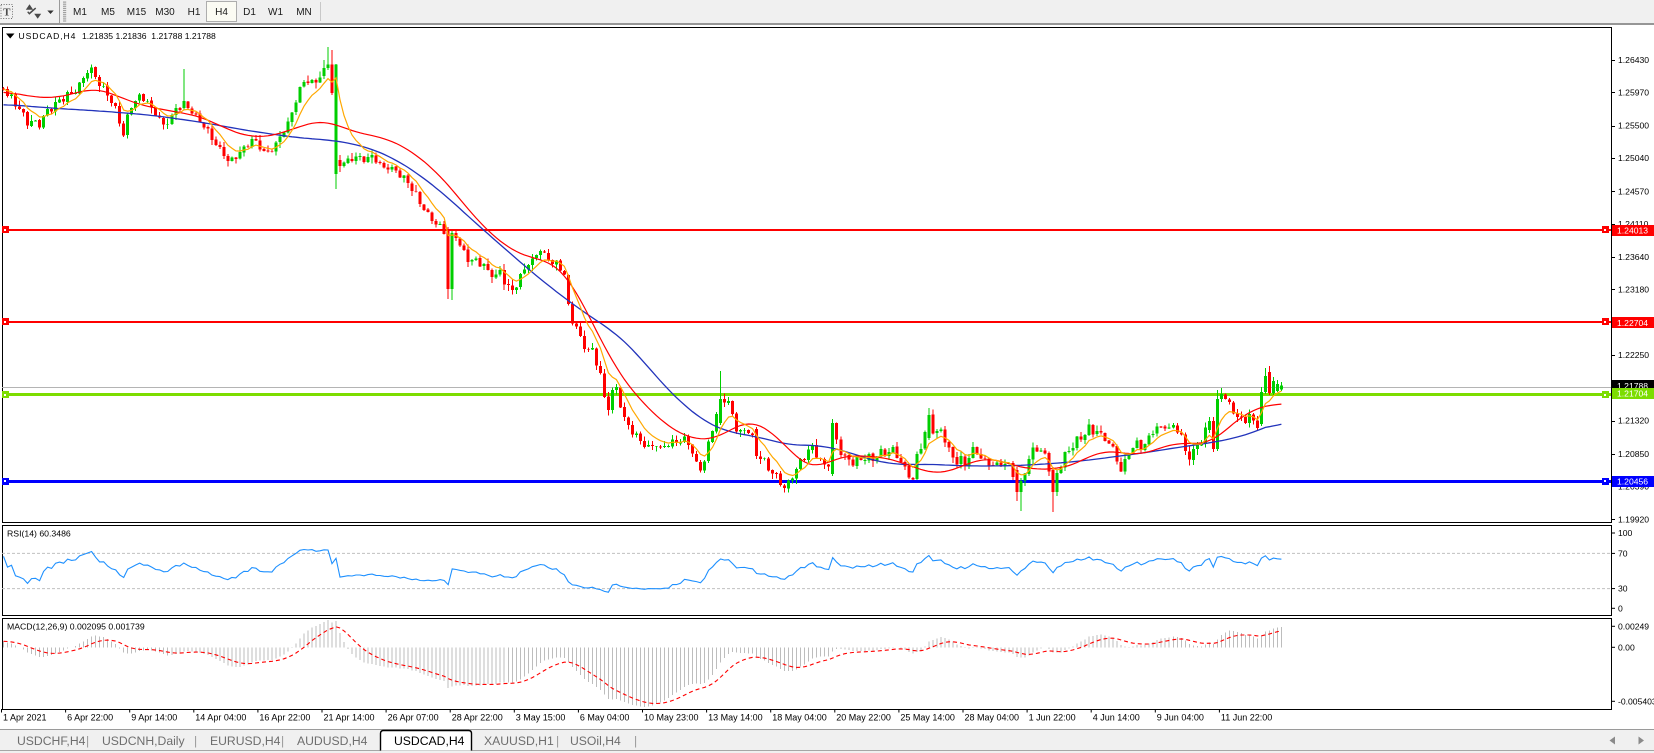  I want to click on svg-text: 1.21320, so click(1633, 421).